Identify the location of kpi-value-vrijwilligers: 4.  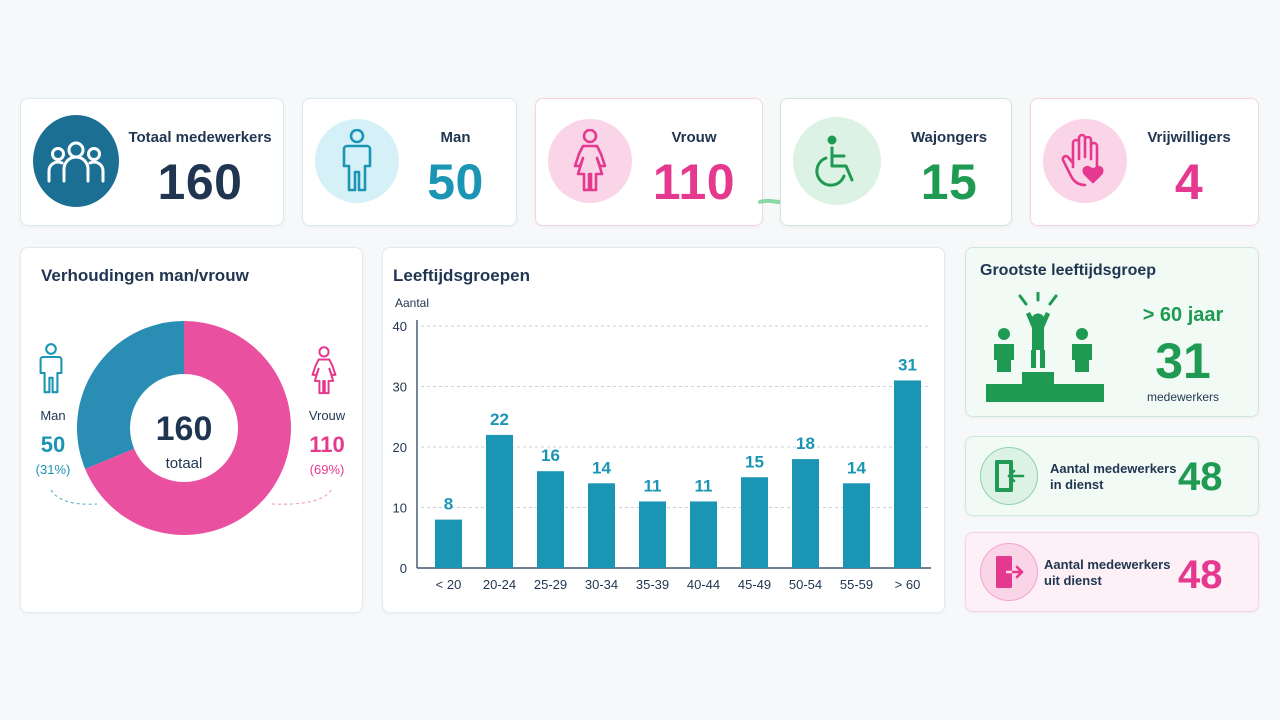
(1189, 182).